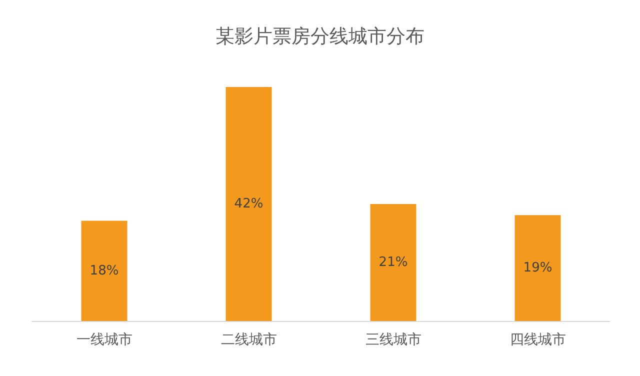 The height and width of the screenshot is (376, 640). What do you see at coordinates (248, 340) in the screenshot?
I see `x-tick-label: 二线城市` at bounding box center [248, 340].